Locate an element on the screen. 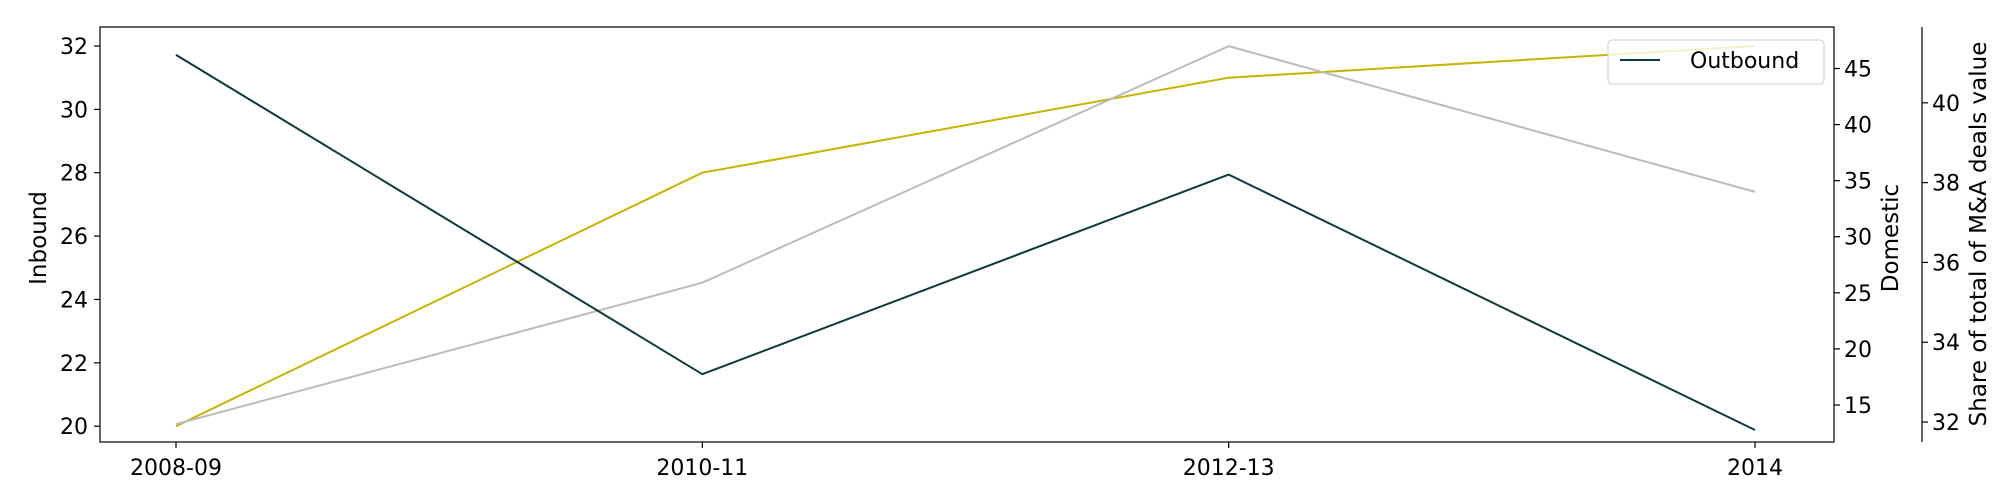 The width and height of the screenshot is (2000, 500). y-axis-title-domestic: Domestic is located at coordinates (1891, 238).